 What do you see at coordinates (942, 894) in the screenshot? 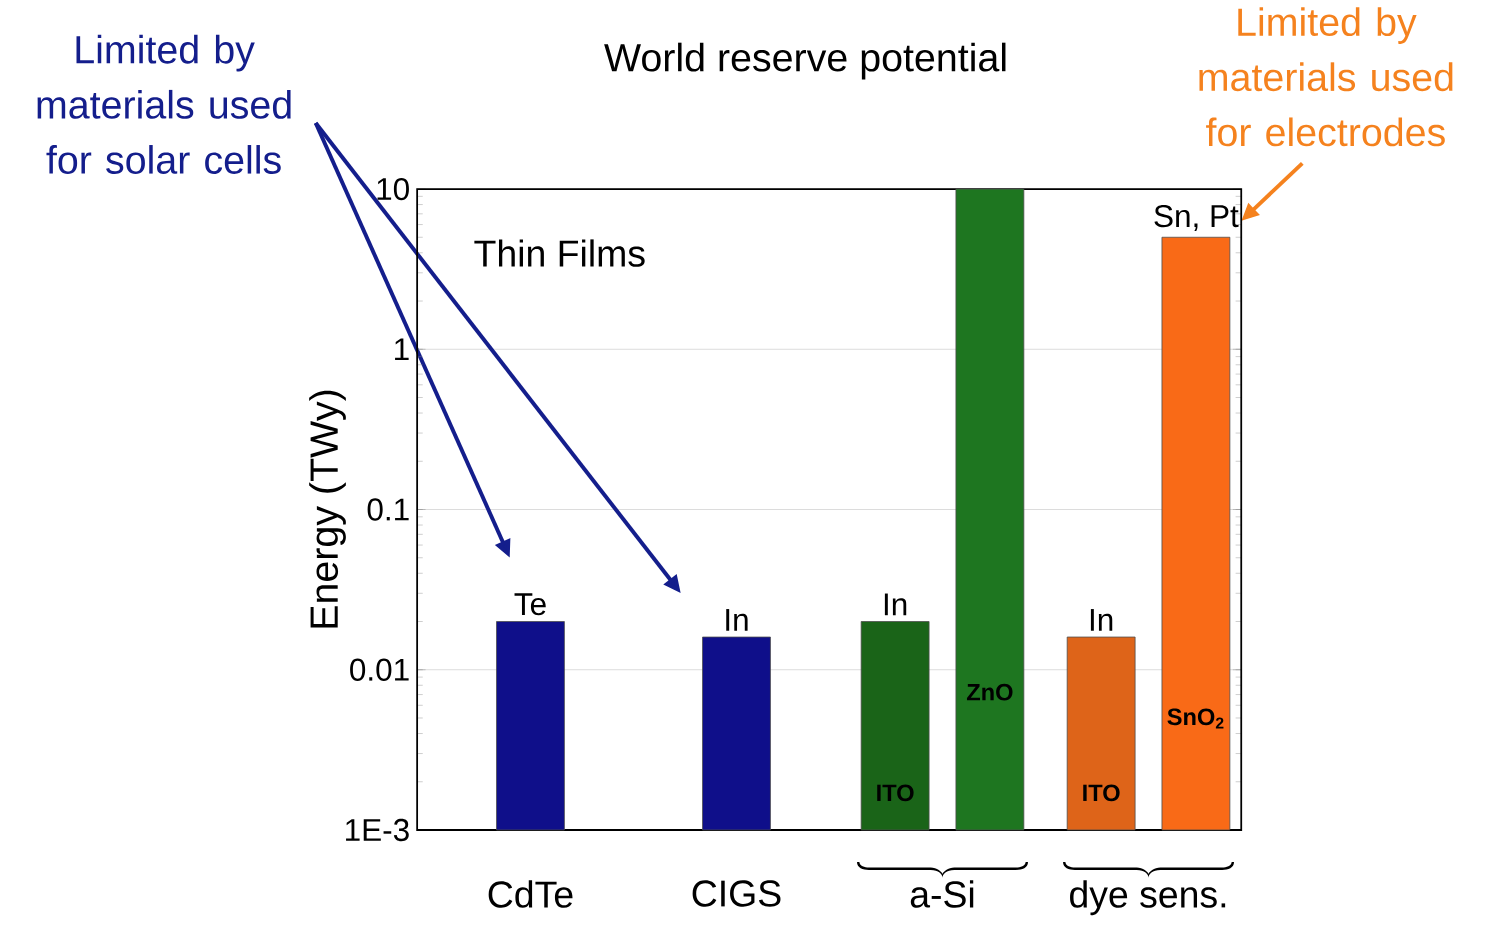
I see `x-tick-label: a-Si` at bounding box center [942, 894].